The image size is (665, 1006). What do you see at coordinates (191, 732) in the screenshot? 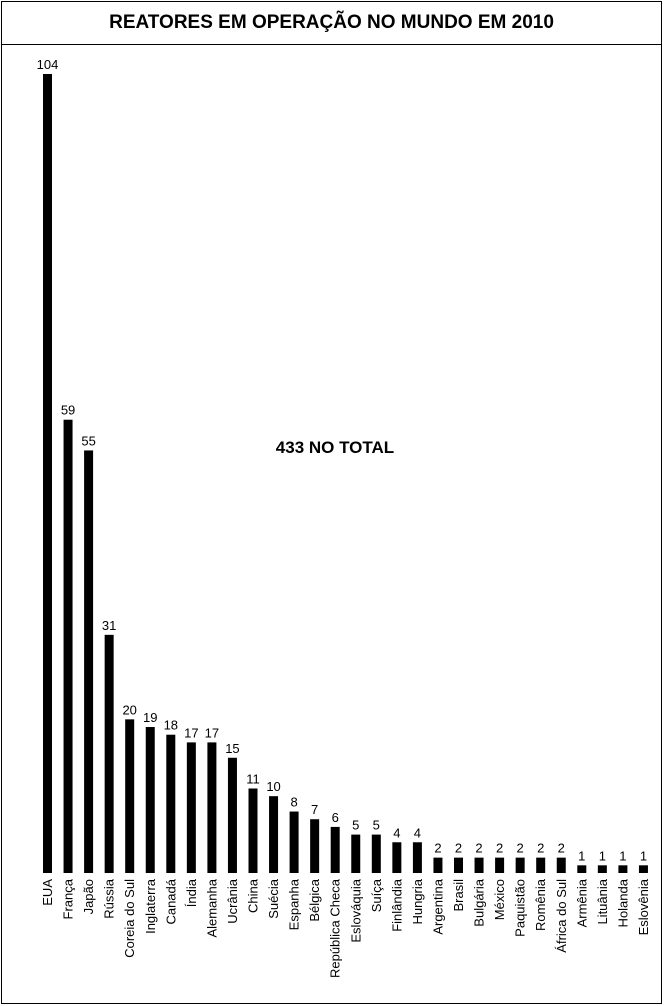
I see `value-label-7: 17` at bounding box center [191, 732].